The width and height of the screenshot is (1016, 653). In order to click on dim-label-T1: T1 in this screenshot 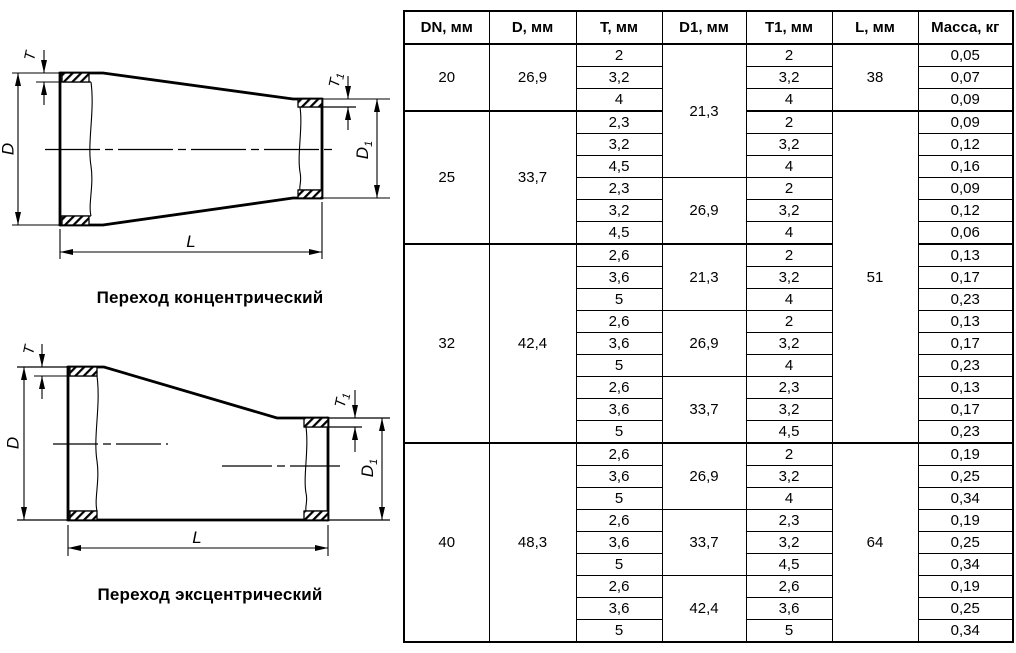, I will do `click(343, 400)`.